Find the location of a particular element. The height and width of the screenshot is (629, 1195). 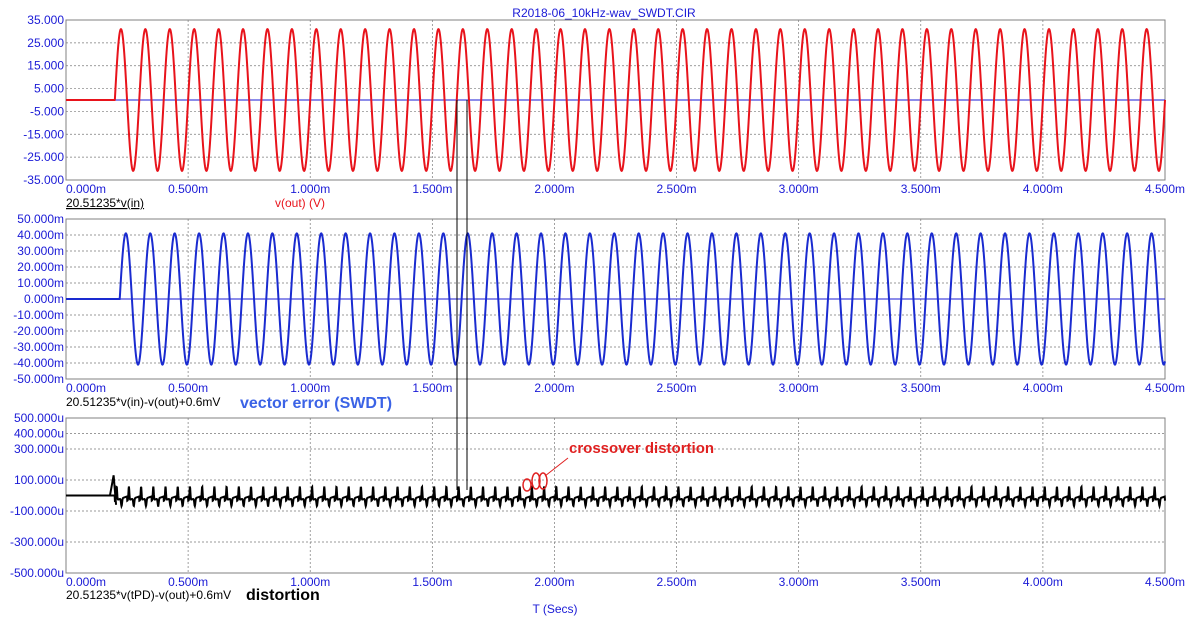

y-tick-label: 15.000 is located at coordinates (45, 66).